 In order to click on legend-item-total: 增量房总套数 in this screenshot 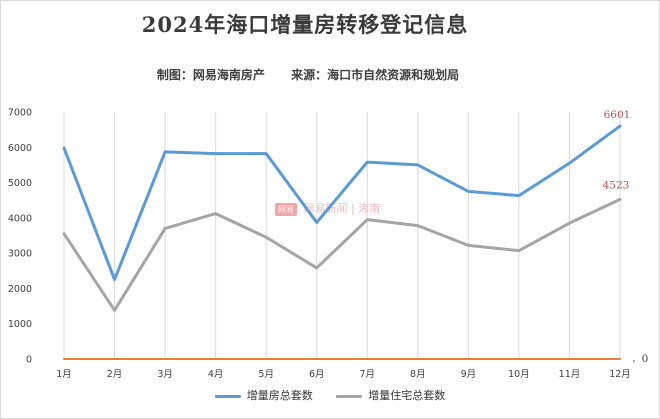, I will do `click(263, 395)`.